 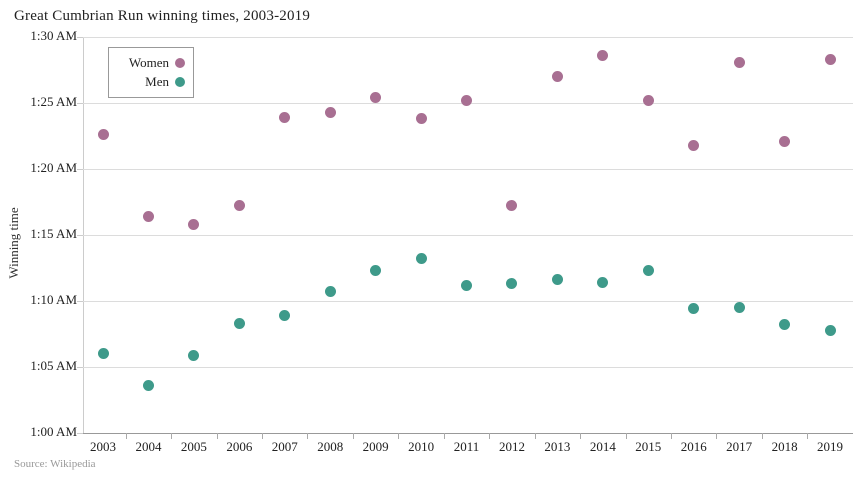 What do you see at coordinates (103, 135) in the screenshot?
I see `data-point-women-2003` at bounding box center [103, 135].